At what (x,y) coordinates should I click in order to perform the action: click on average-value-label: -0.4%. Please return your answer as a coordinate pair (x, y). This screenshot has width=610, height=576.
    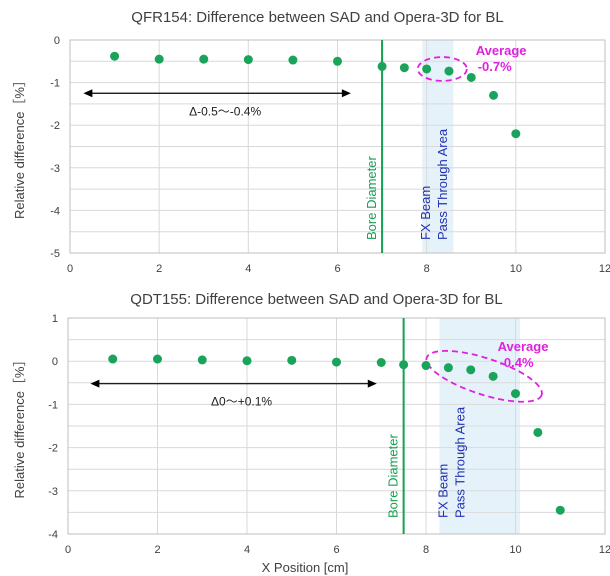
    Looking at the image, I should click on (517, 362).